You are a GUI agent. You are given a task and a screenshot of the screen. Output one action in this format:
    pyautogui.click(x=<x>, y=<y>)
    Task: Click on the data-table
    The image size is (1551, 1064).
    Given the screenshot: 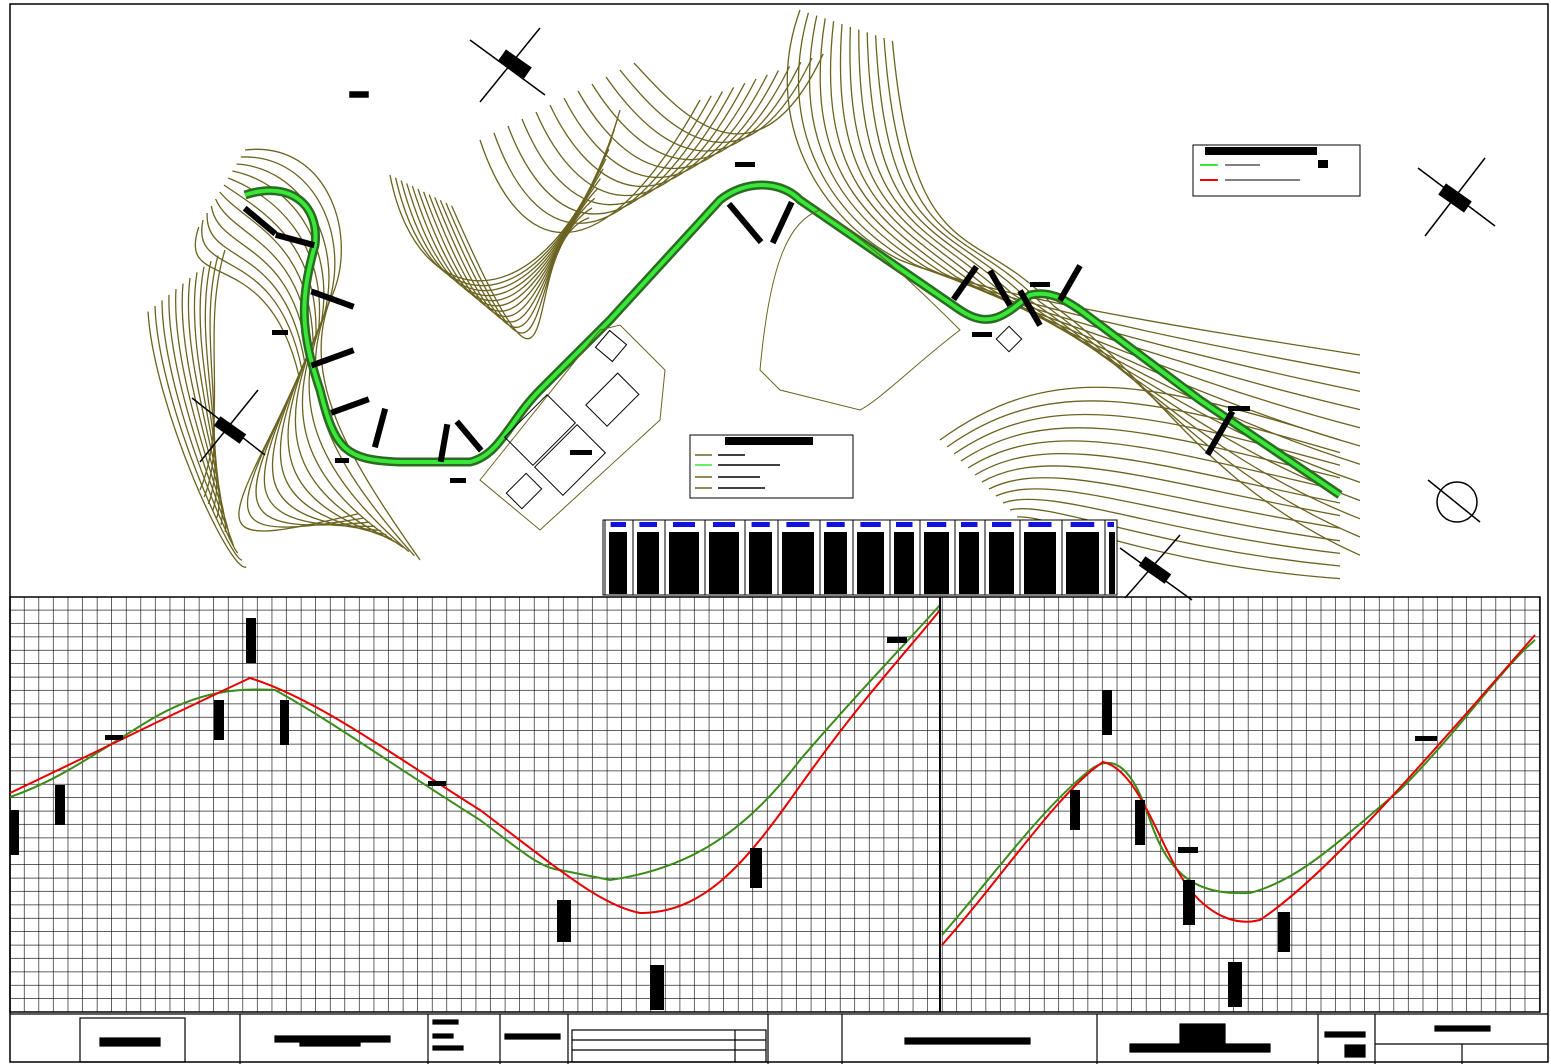 What is the action you would take?
    pyautogui.click(x=860, y=557)
    